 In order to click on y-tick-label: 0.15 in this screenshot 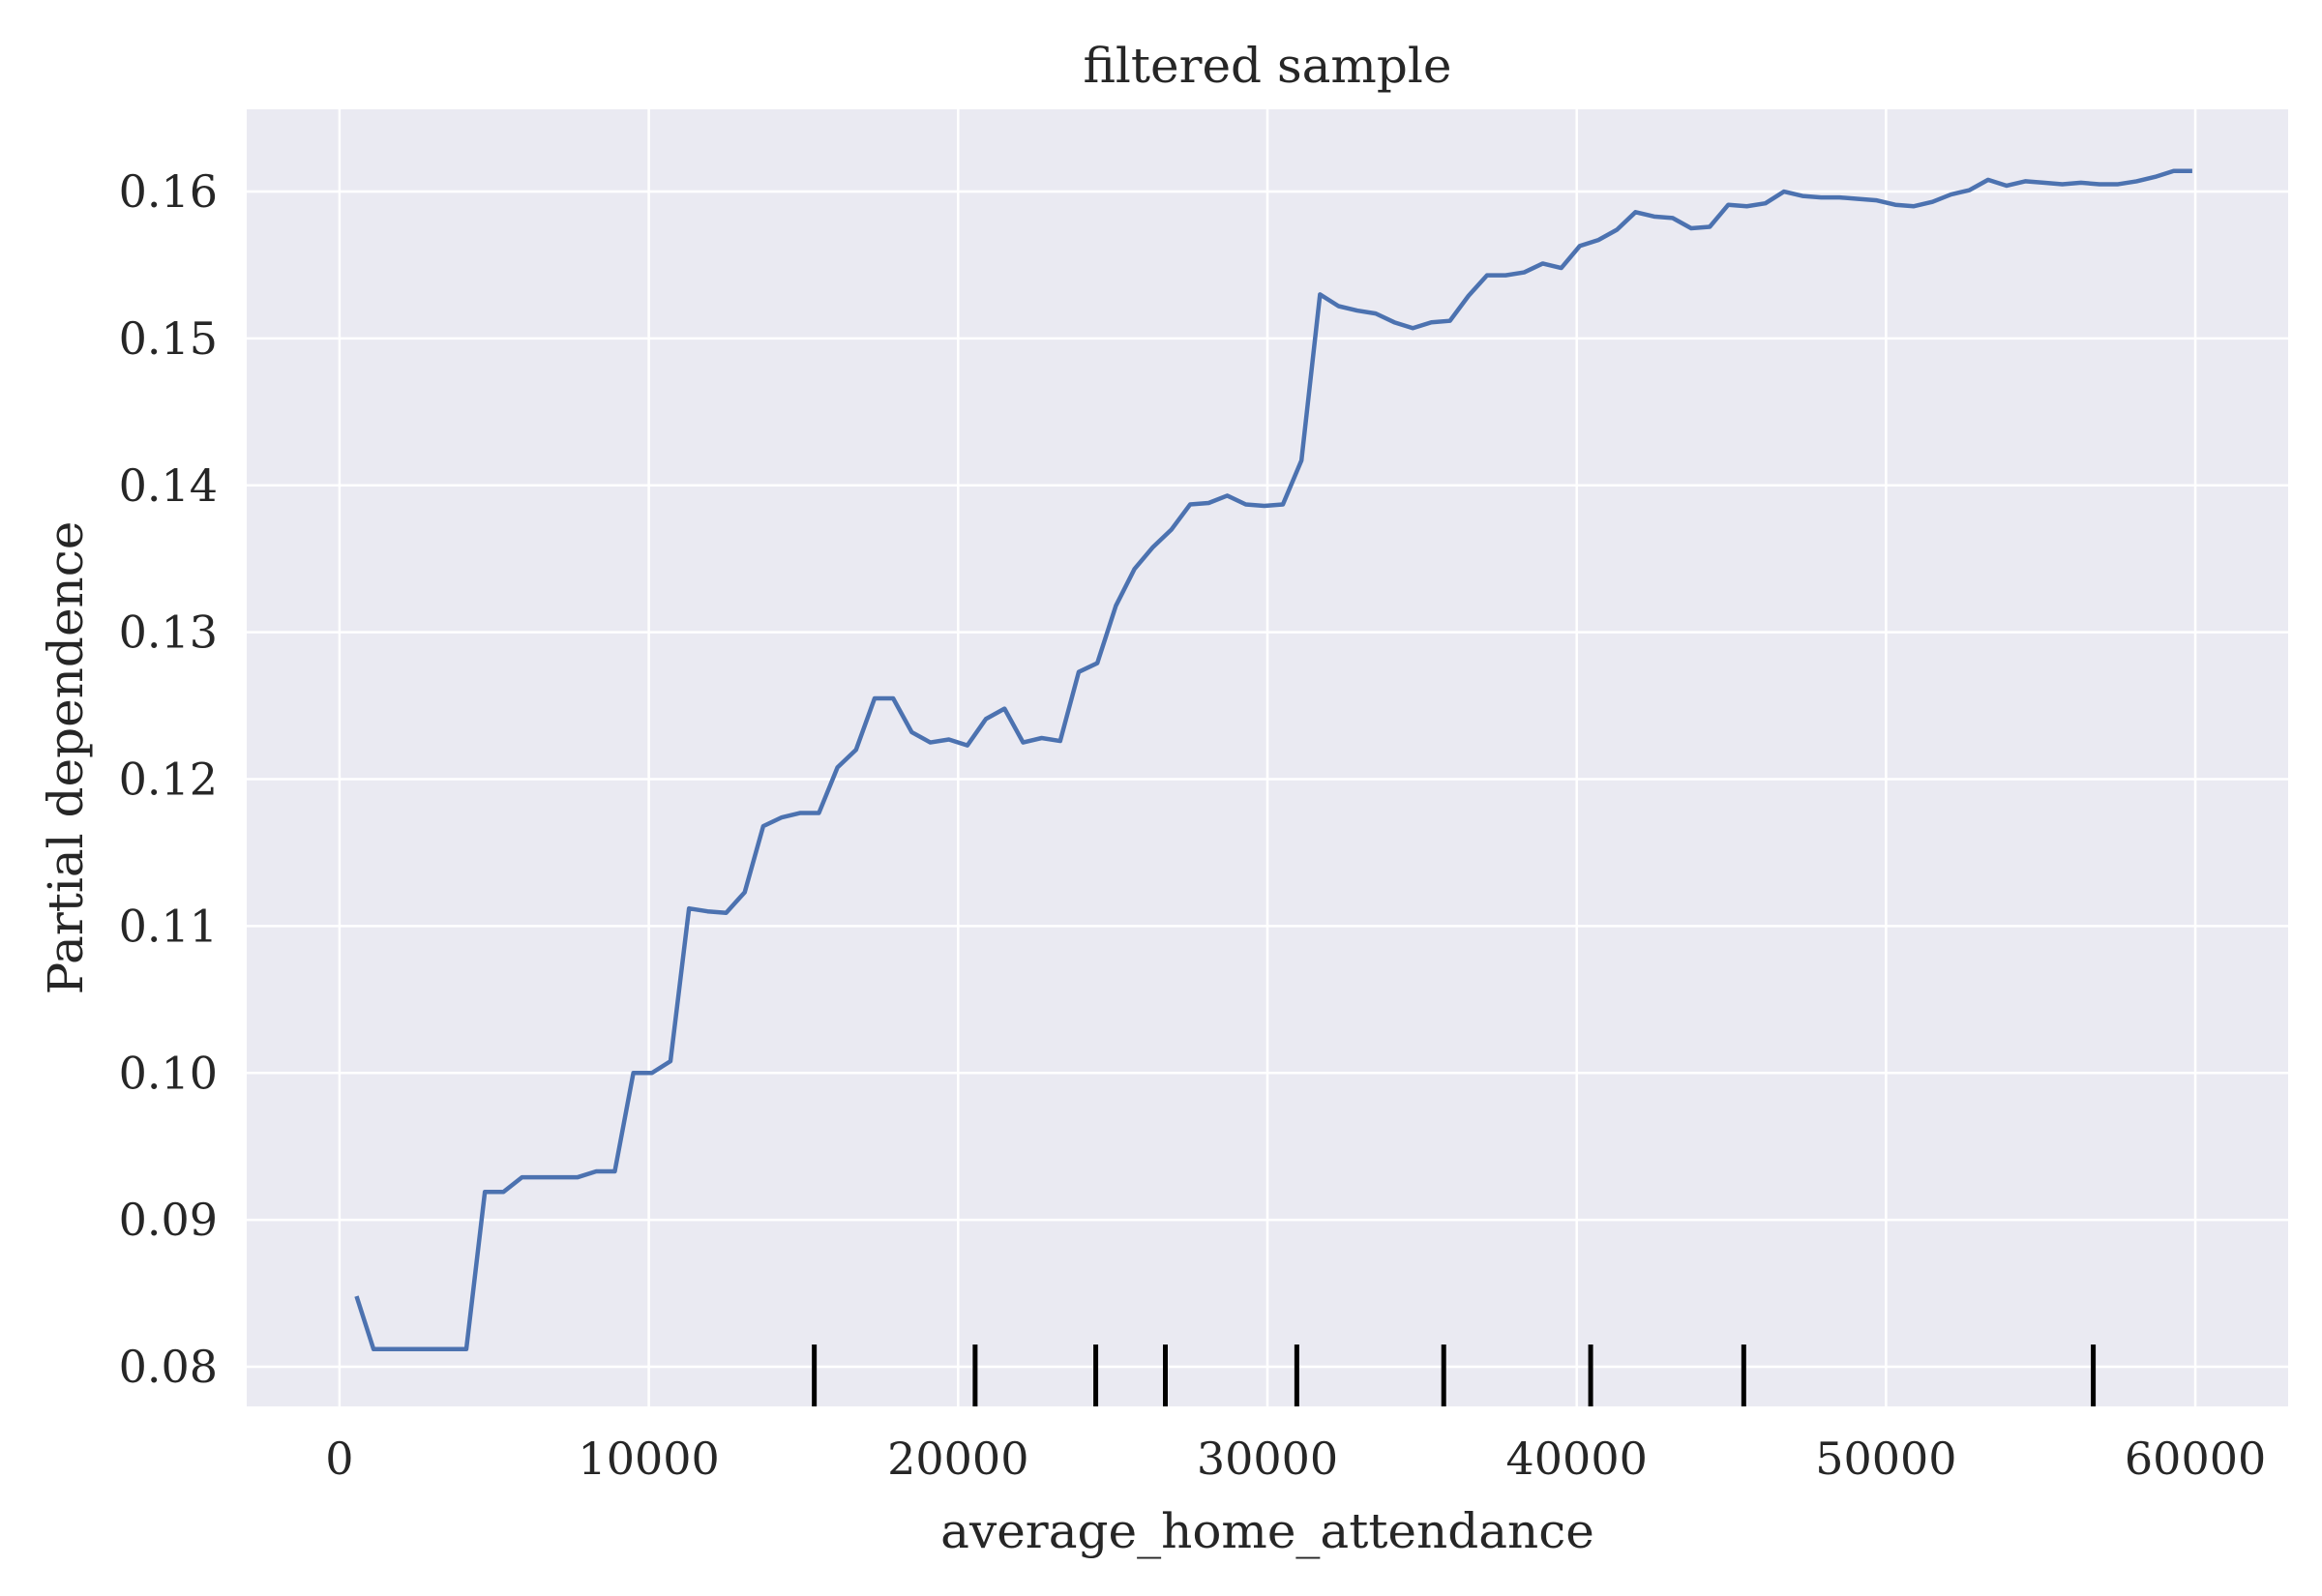, I will do `click(168, 338)`.